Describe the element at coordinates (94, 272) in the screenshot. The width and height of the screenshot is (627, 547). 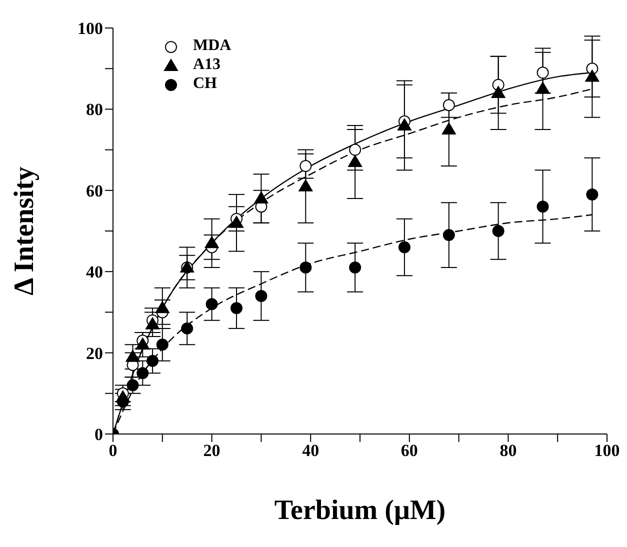
I see `y-tick-label: 40` at that location.